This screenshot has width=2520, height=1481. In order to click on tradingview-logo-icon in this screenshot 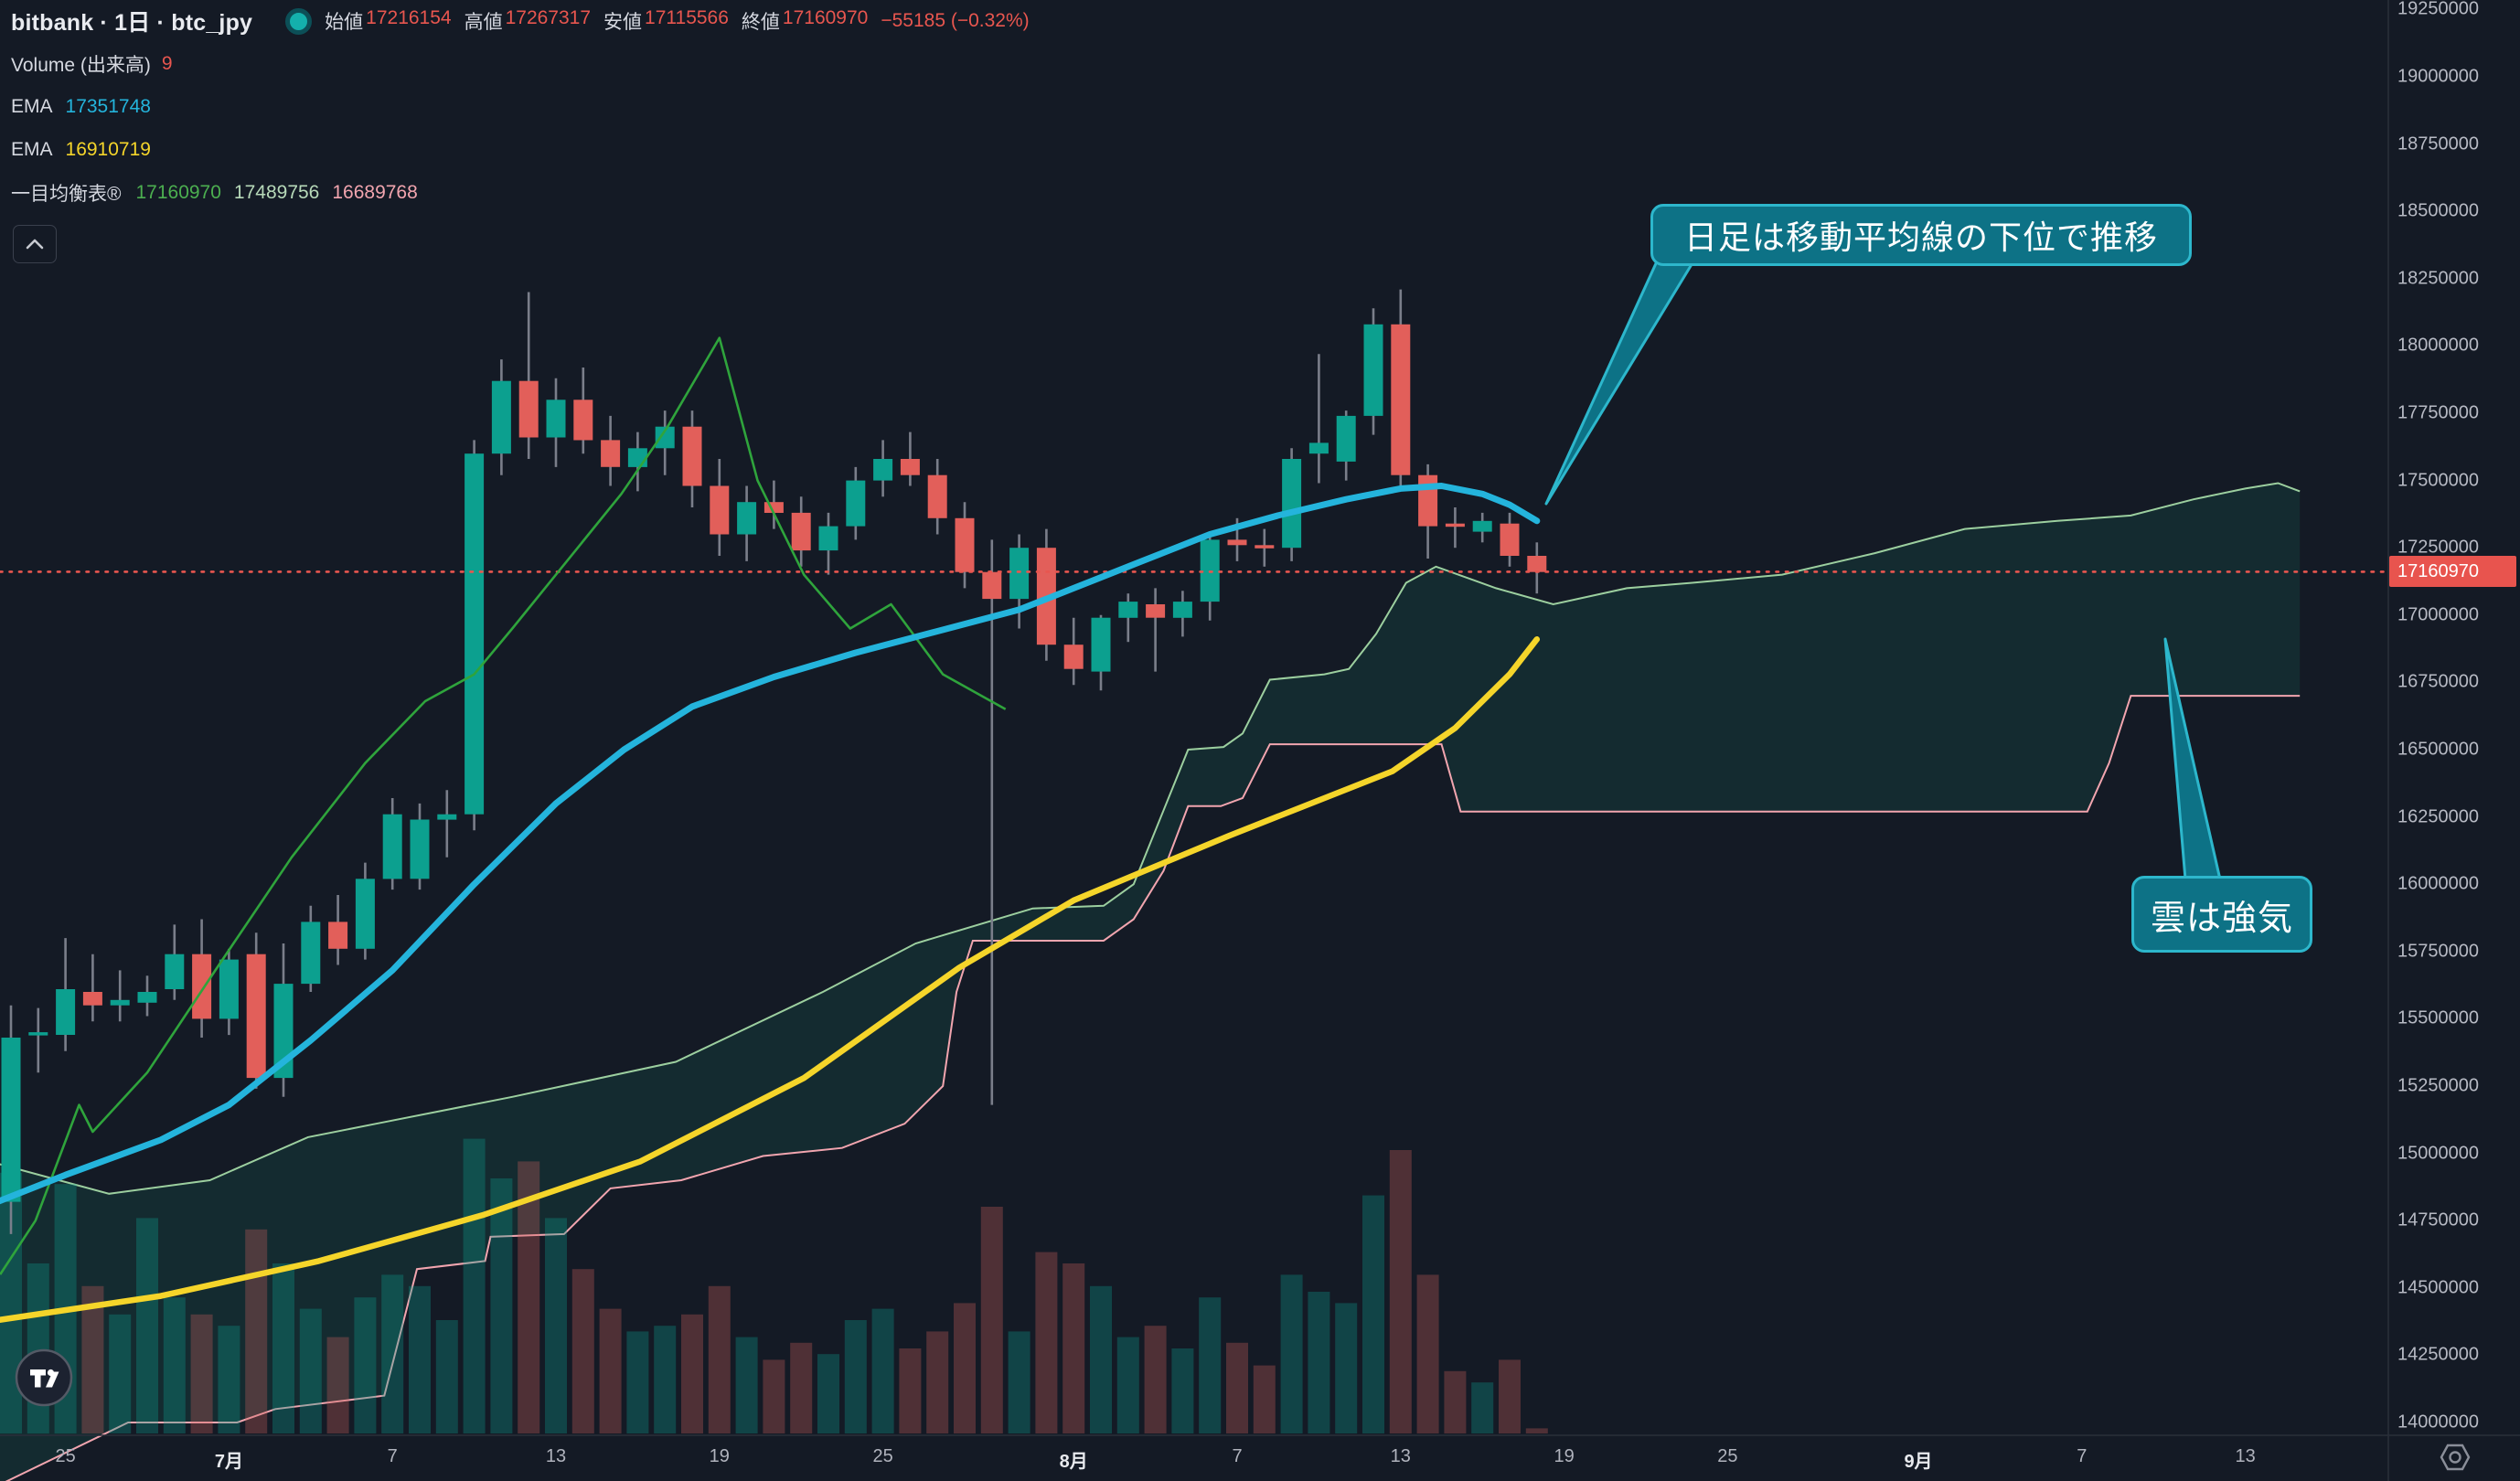, I will do `click(44, 1377)`.